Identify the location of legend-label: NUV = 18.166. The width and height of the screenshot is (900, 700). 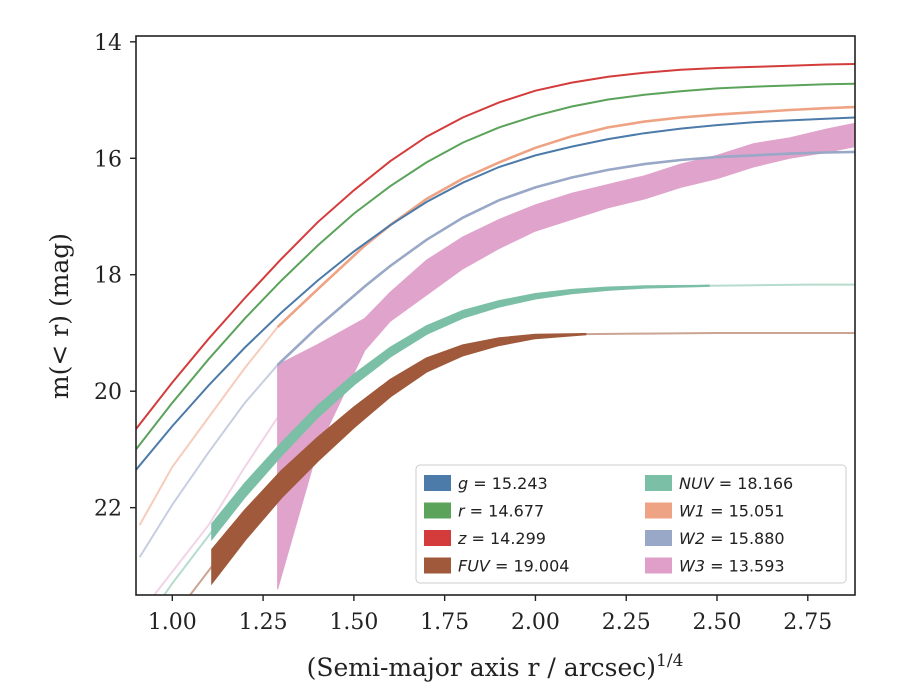
(736, 483).